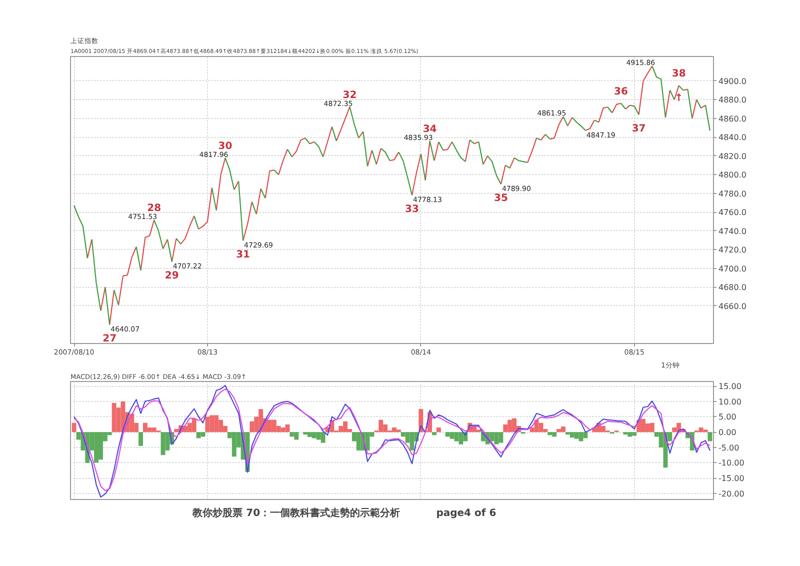 The width and height of the screenshot is (800, 566). I want to click on annotation: 37, so click(639, 129).